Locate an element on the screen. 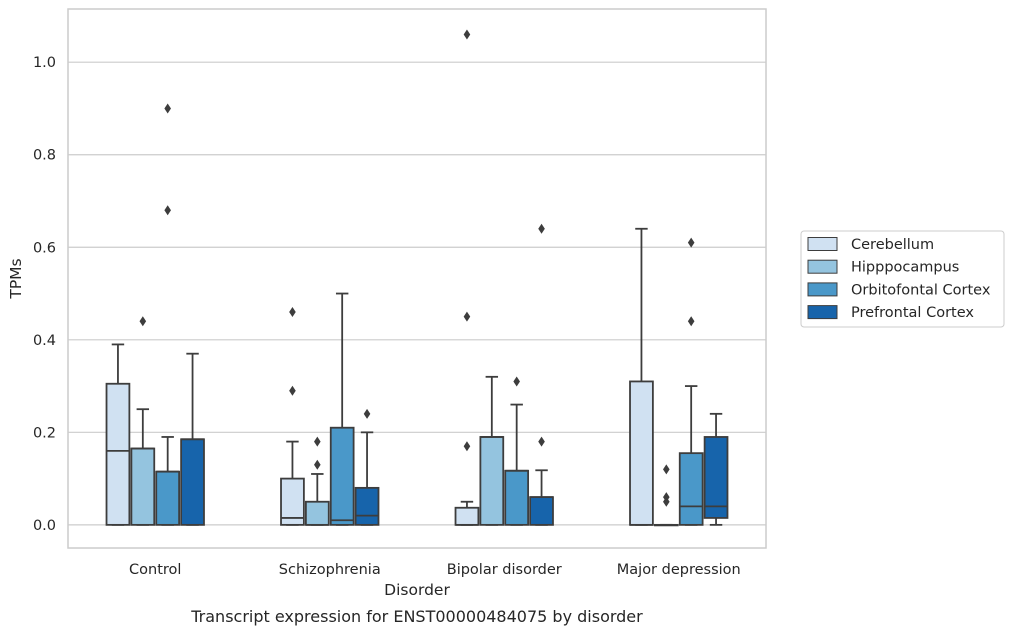 This screenshot has height=634, width=1014. legend-frame is located at coordinates (902, 279).